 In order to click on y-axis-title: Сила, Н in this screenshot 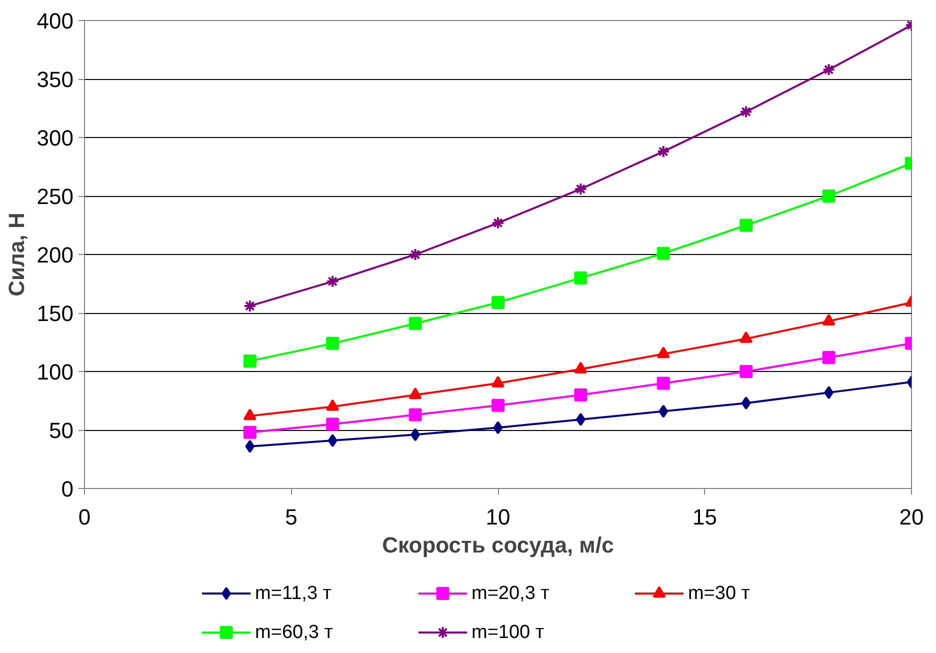, I will do `click(16, 254)`.